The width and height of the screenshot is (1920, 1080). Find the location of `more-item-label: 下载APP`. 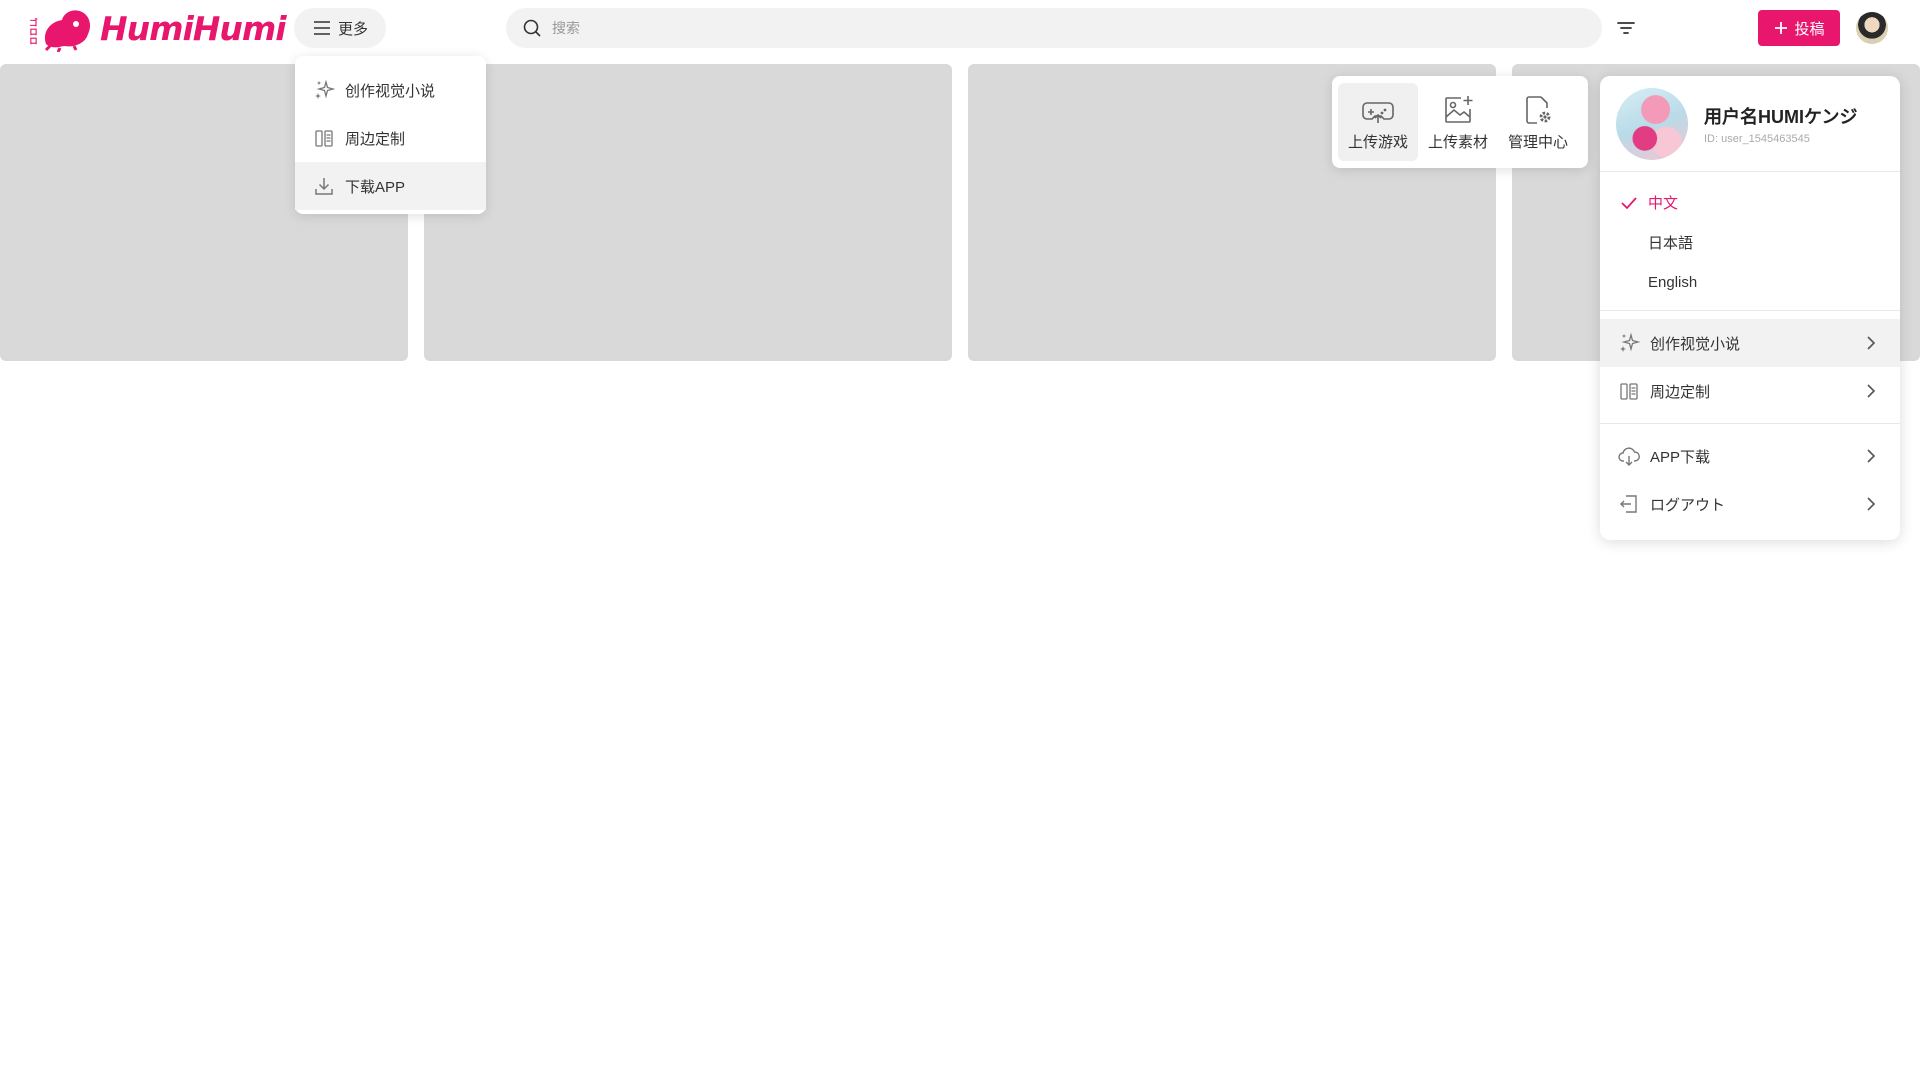

more-item-label: 下载APP is located at coordinates (375, 187).